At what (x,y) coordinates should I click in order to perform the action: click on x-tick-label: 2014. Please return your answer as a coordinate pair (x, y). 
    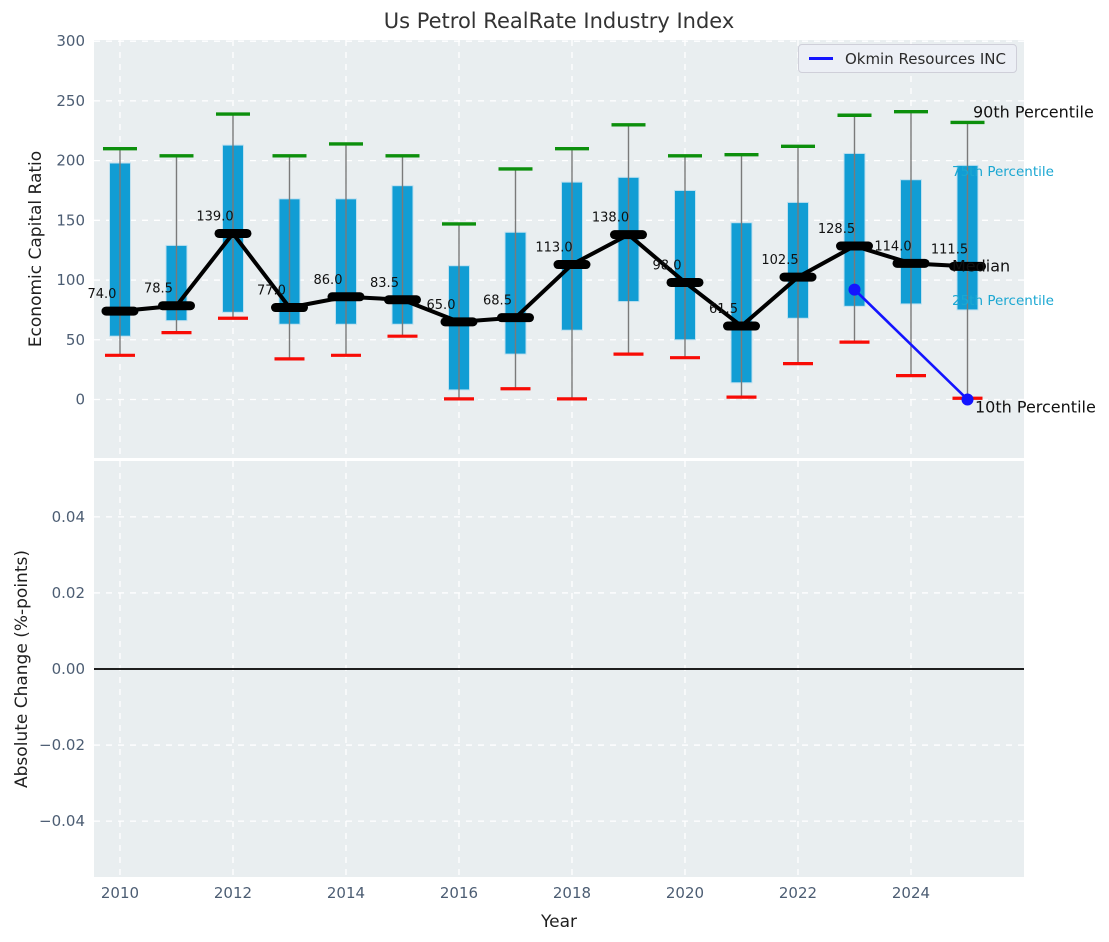
    Looking at the image, I should click on (346, 893).